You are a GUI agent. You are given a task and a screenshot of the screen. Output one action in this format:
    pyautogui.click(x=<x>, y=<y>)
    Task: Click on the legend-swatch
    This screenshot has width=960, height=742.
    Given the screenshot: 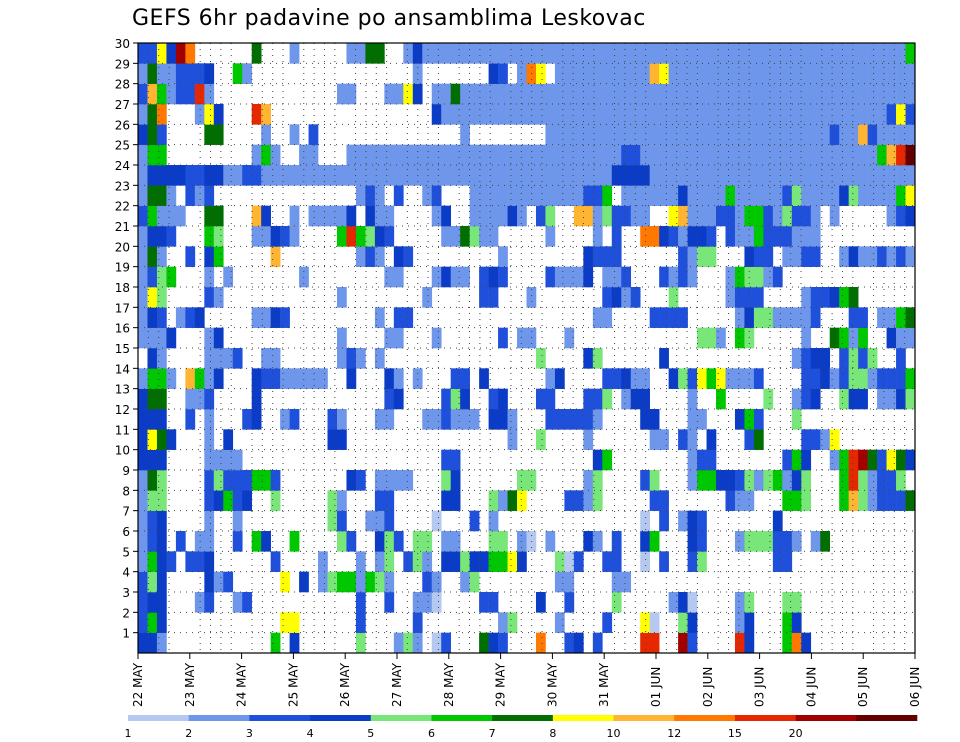 What is the action you would take?
    pyautogui.click(x=583, y=718)
    